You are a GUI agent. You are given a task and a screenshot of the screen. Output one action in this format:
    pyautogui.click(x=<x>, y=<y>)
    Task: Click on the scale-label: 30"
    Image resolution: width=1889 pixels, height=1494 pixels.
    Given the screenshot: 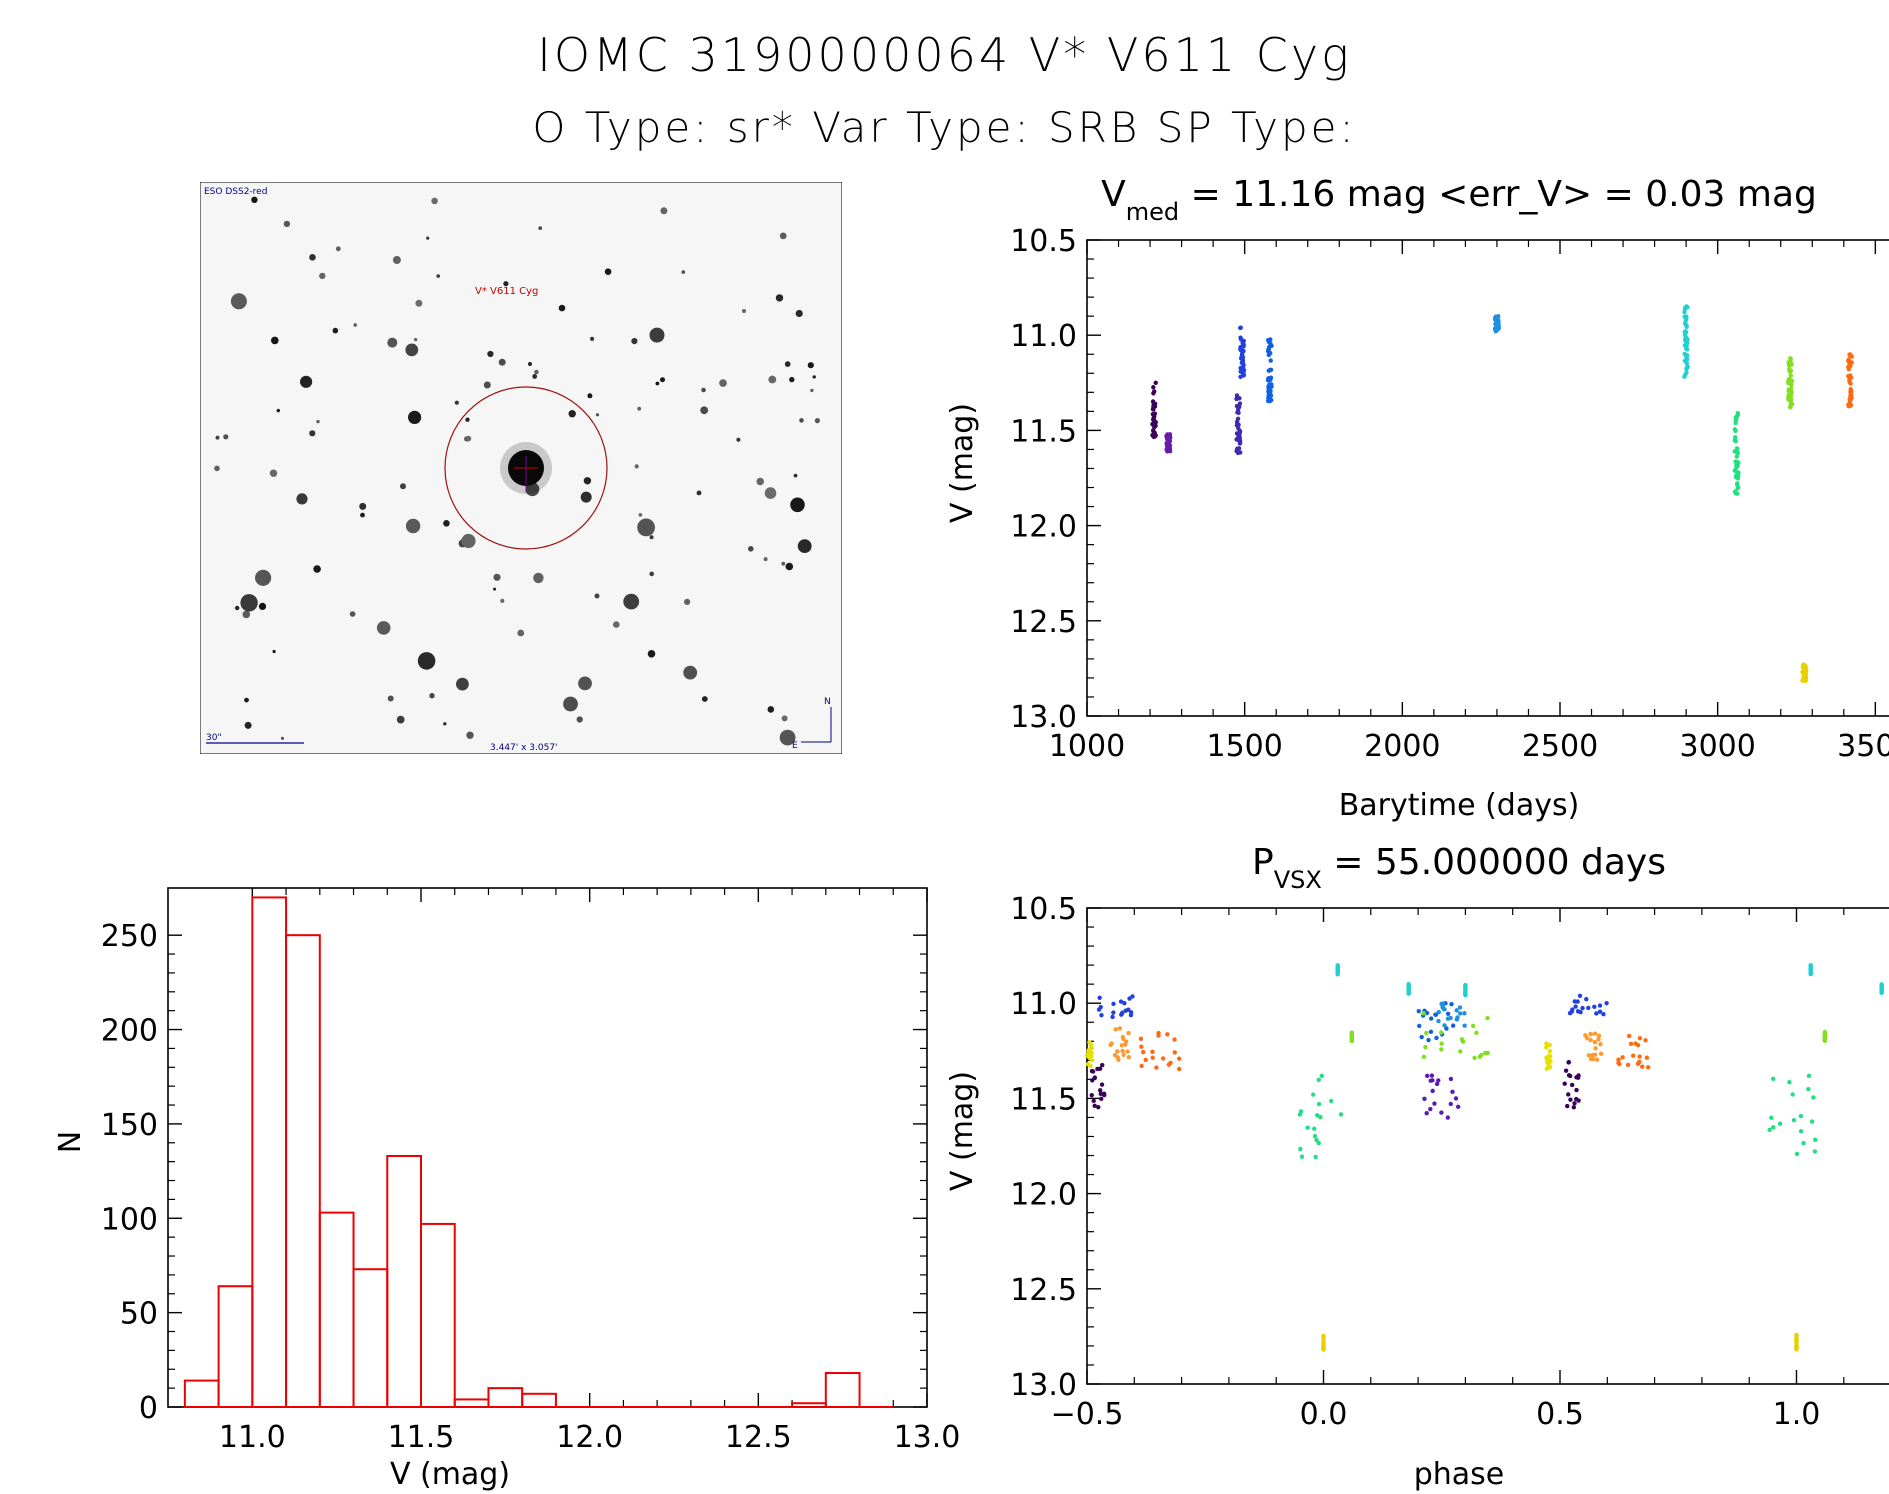 What is the action you would take?
    pyautogui.click(x=214, y=738)
    